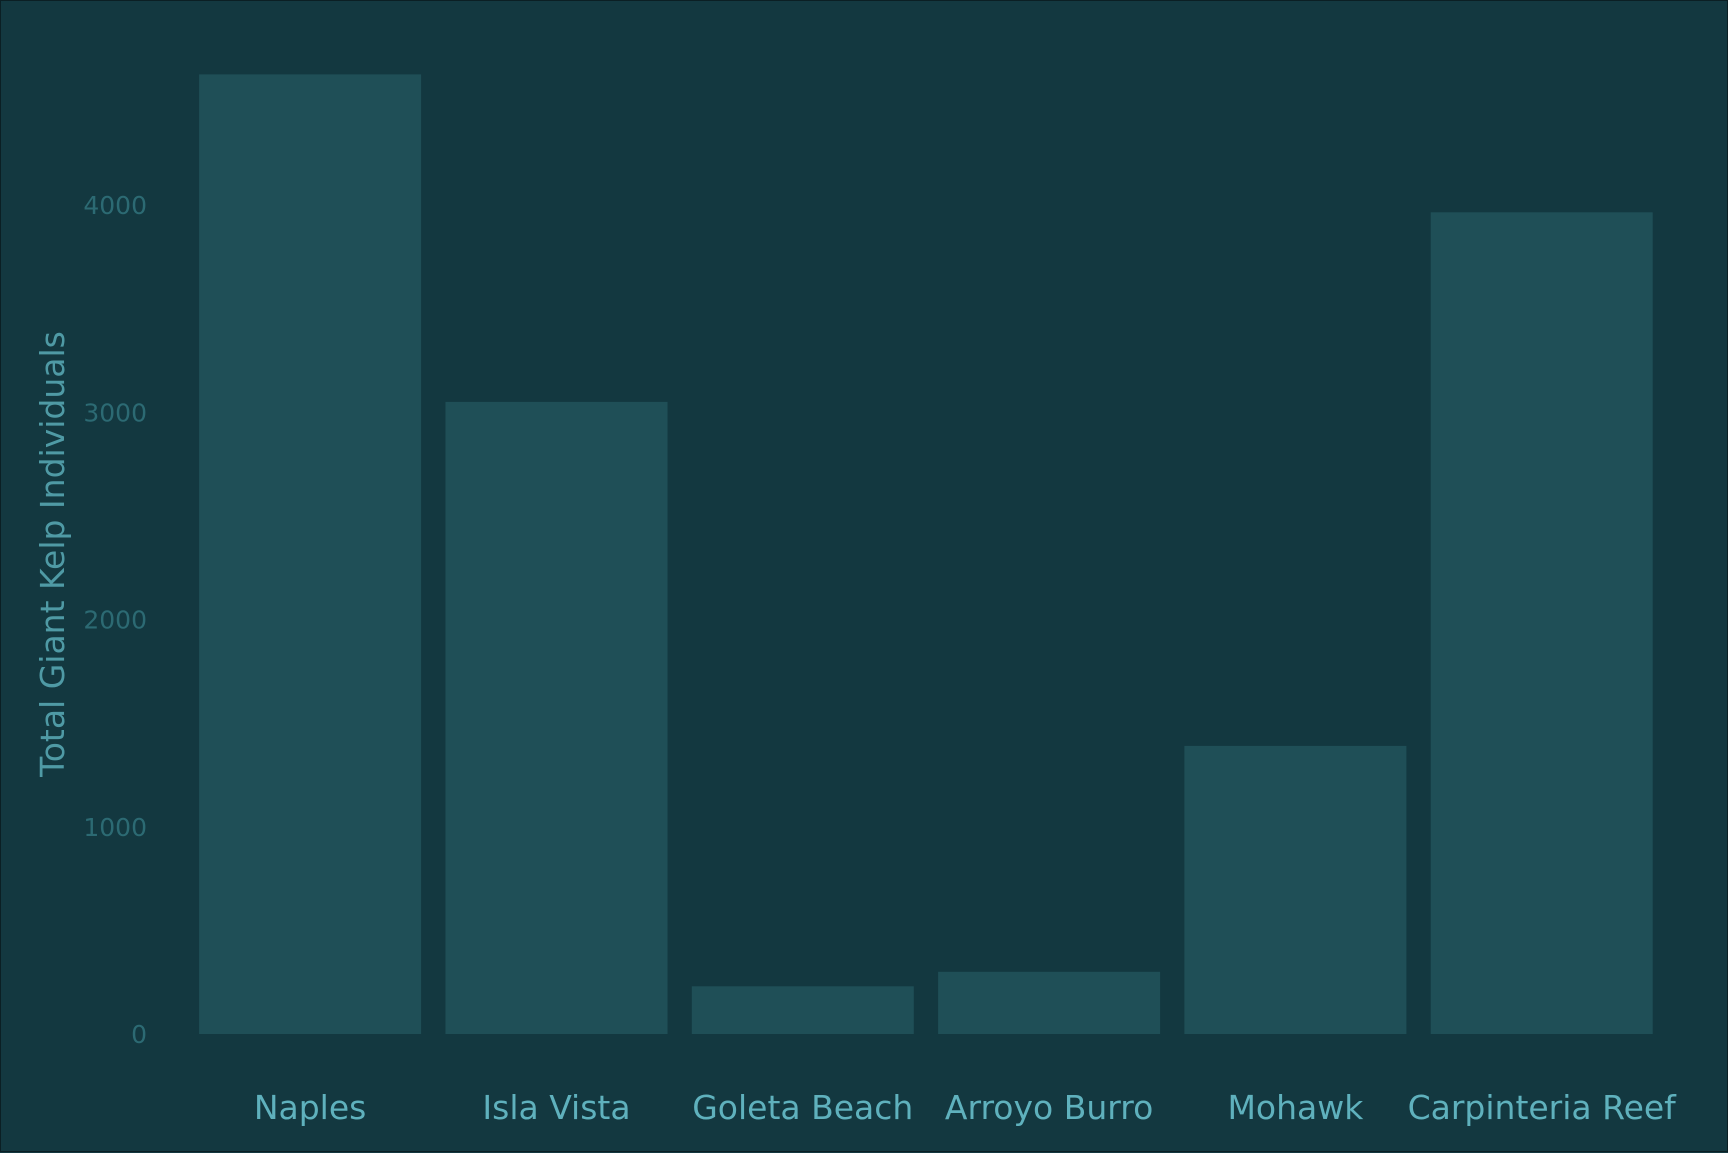 The width and height of the screenshot is (1728, 1153). Describe the element at coordinates (52, 554) in the screenshot. I see `y-axis-title: Total Giant Kelp Individuals` at that location.